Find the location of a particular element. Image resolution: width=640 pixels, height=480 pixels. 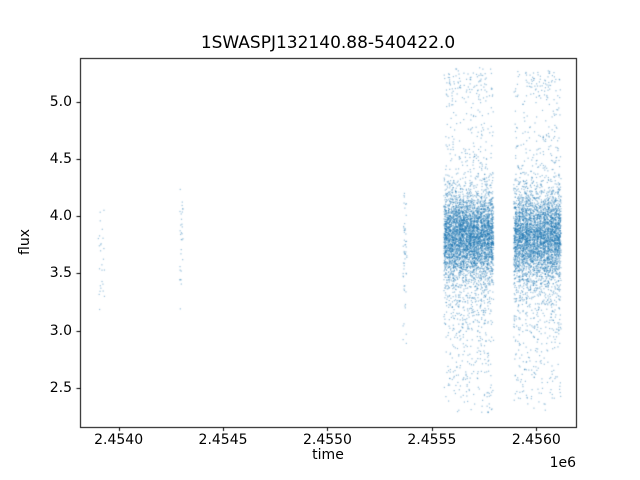

x-tick-label: 2.4560 is located at coordinates (536, 440).